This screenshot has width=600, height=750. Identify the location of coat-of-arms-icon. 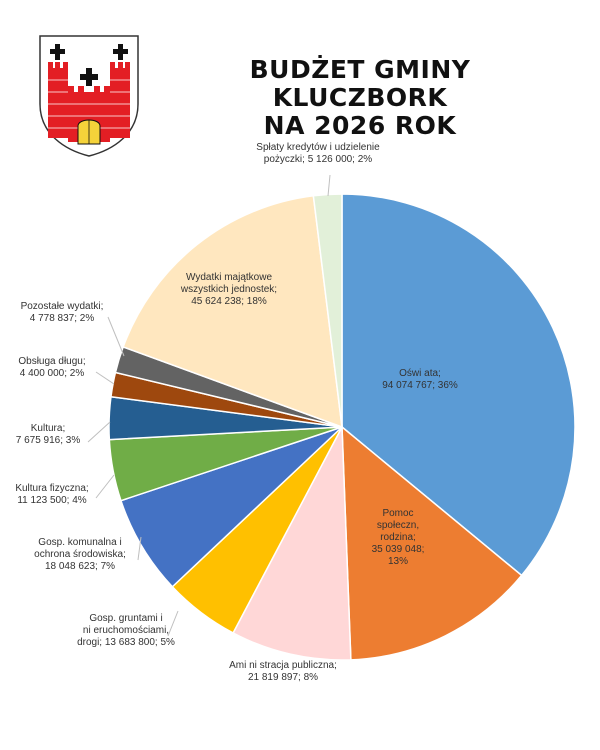
(89, 96).